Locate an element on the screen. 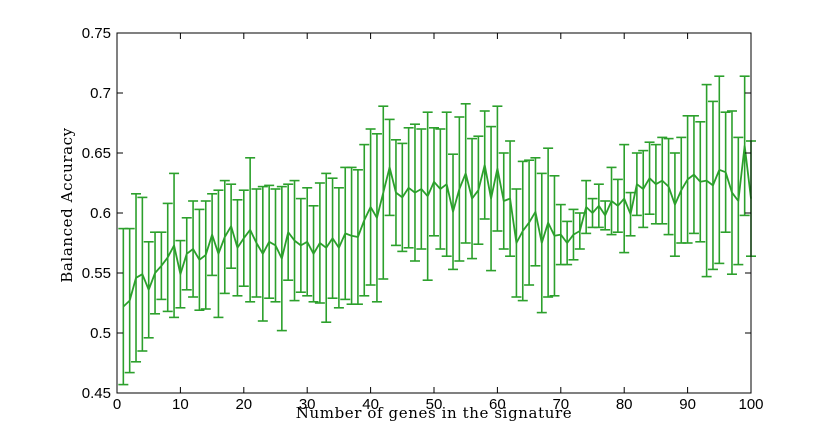 This screenshot has height=437, width=830. y-tick-label: 0.55 is located at coordinates (96, 273).